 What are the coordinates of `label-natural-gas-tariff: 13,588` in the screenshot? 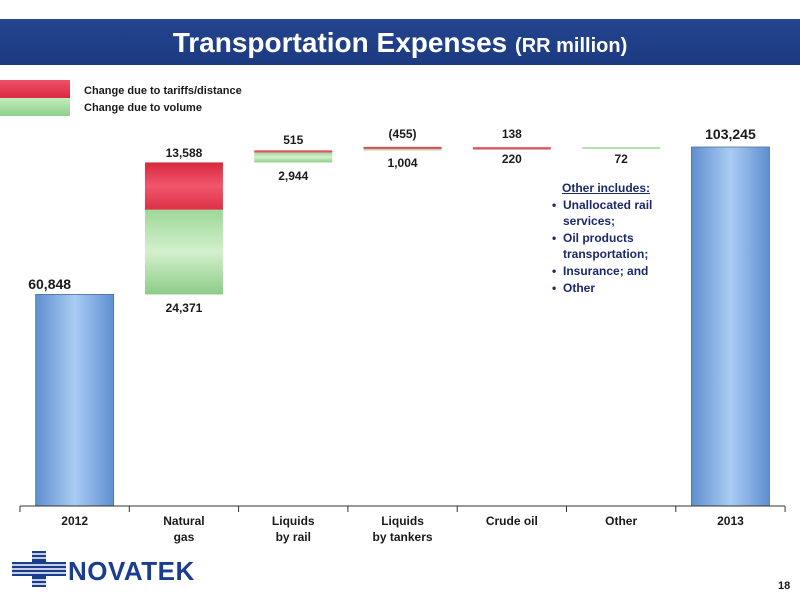 It's located at (184, 153).